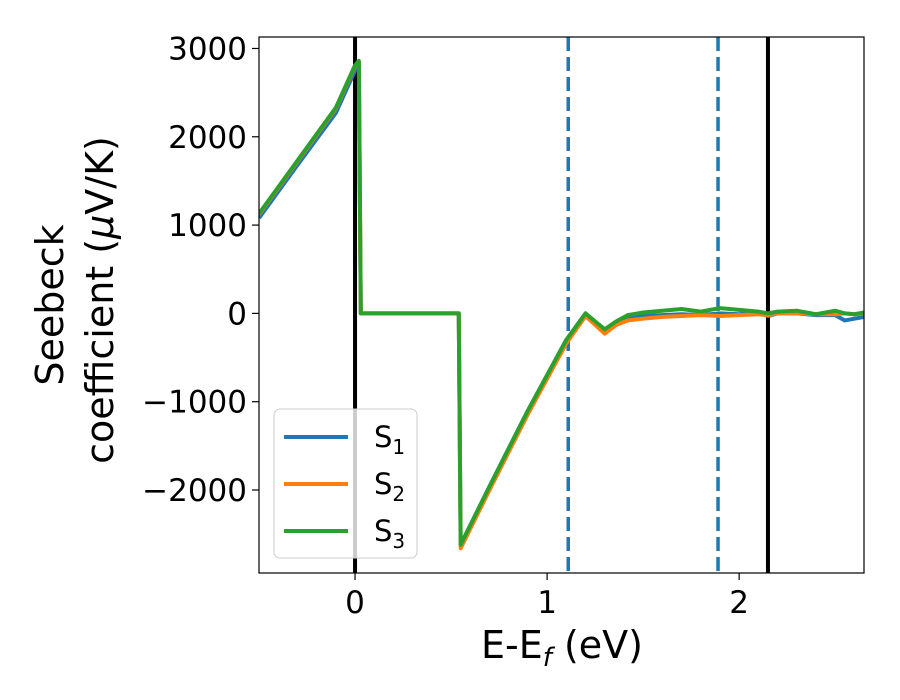 The image size is (900, 700). I want to click on y-axis-label-line1: Seebeck, so click(50, 304).